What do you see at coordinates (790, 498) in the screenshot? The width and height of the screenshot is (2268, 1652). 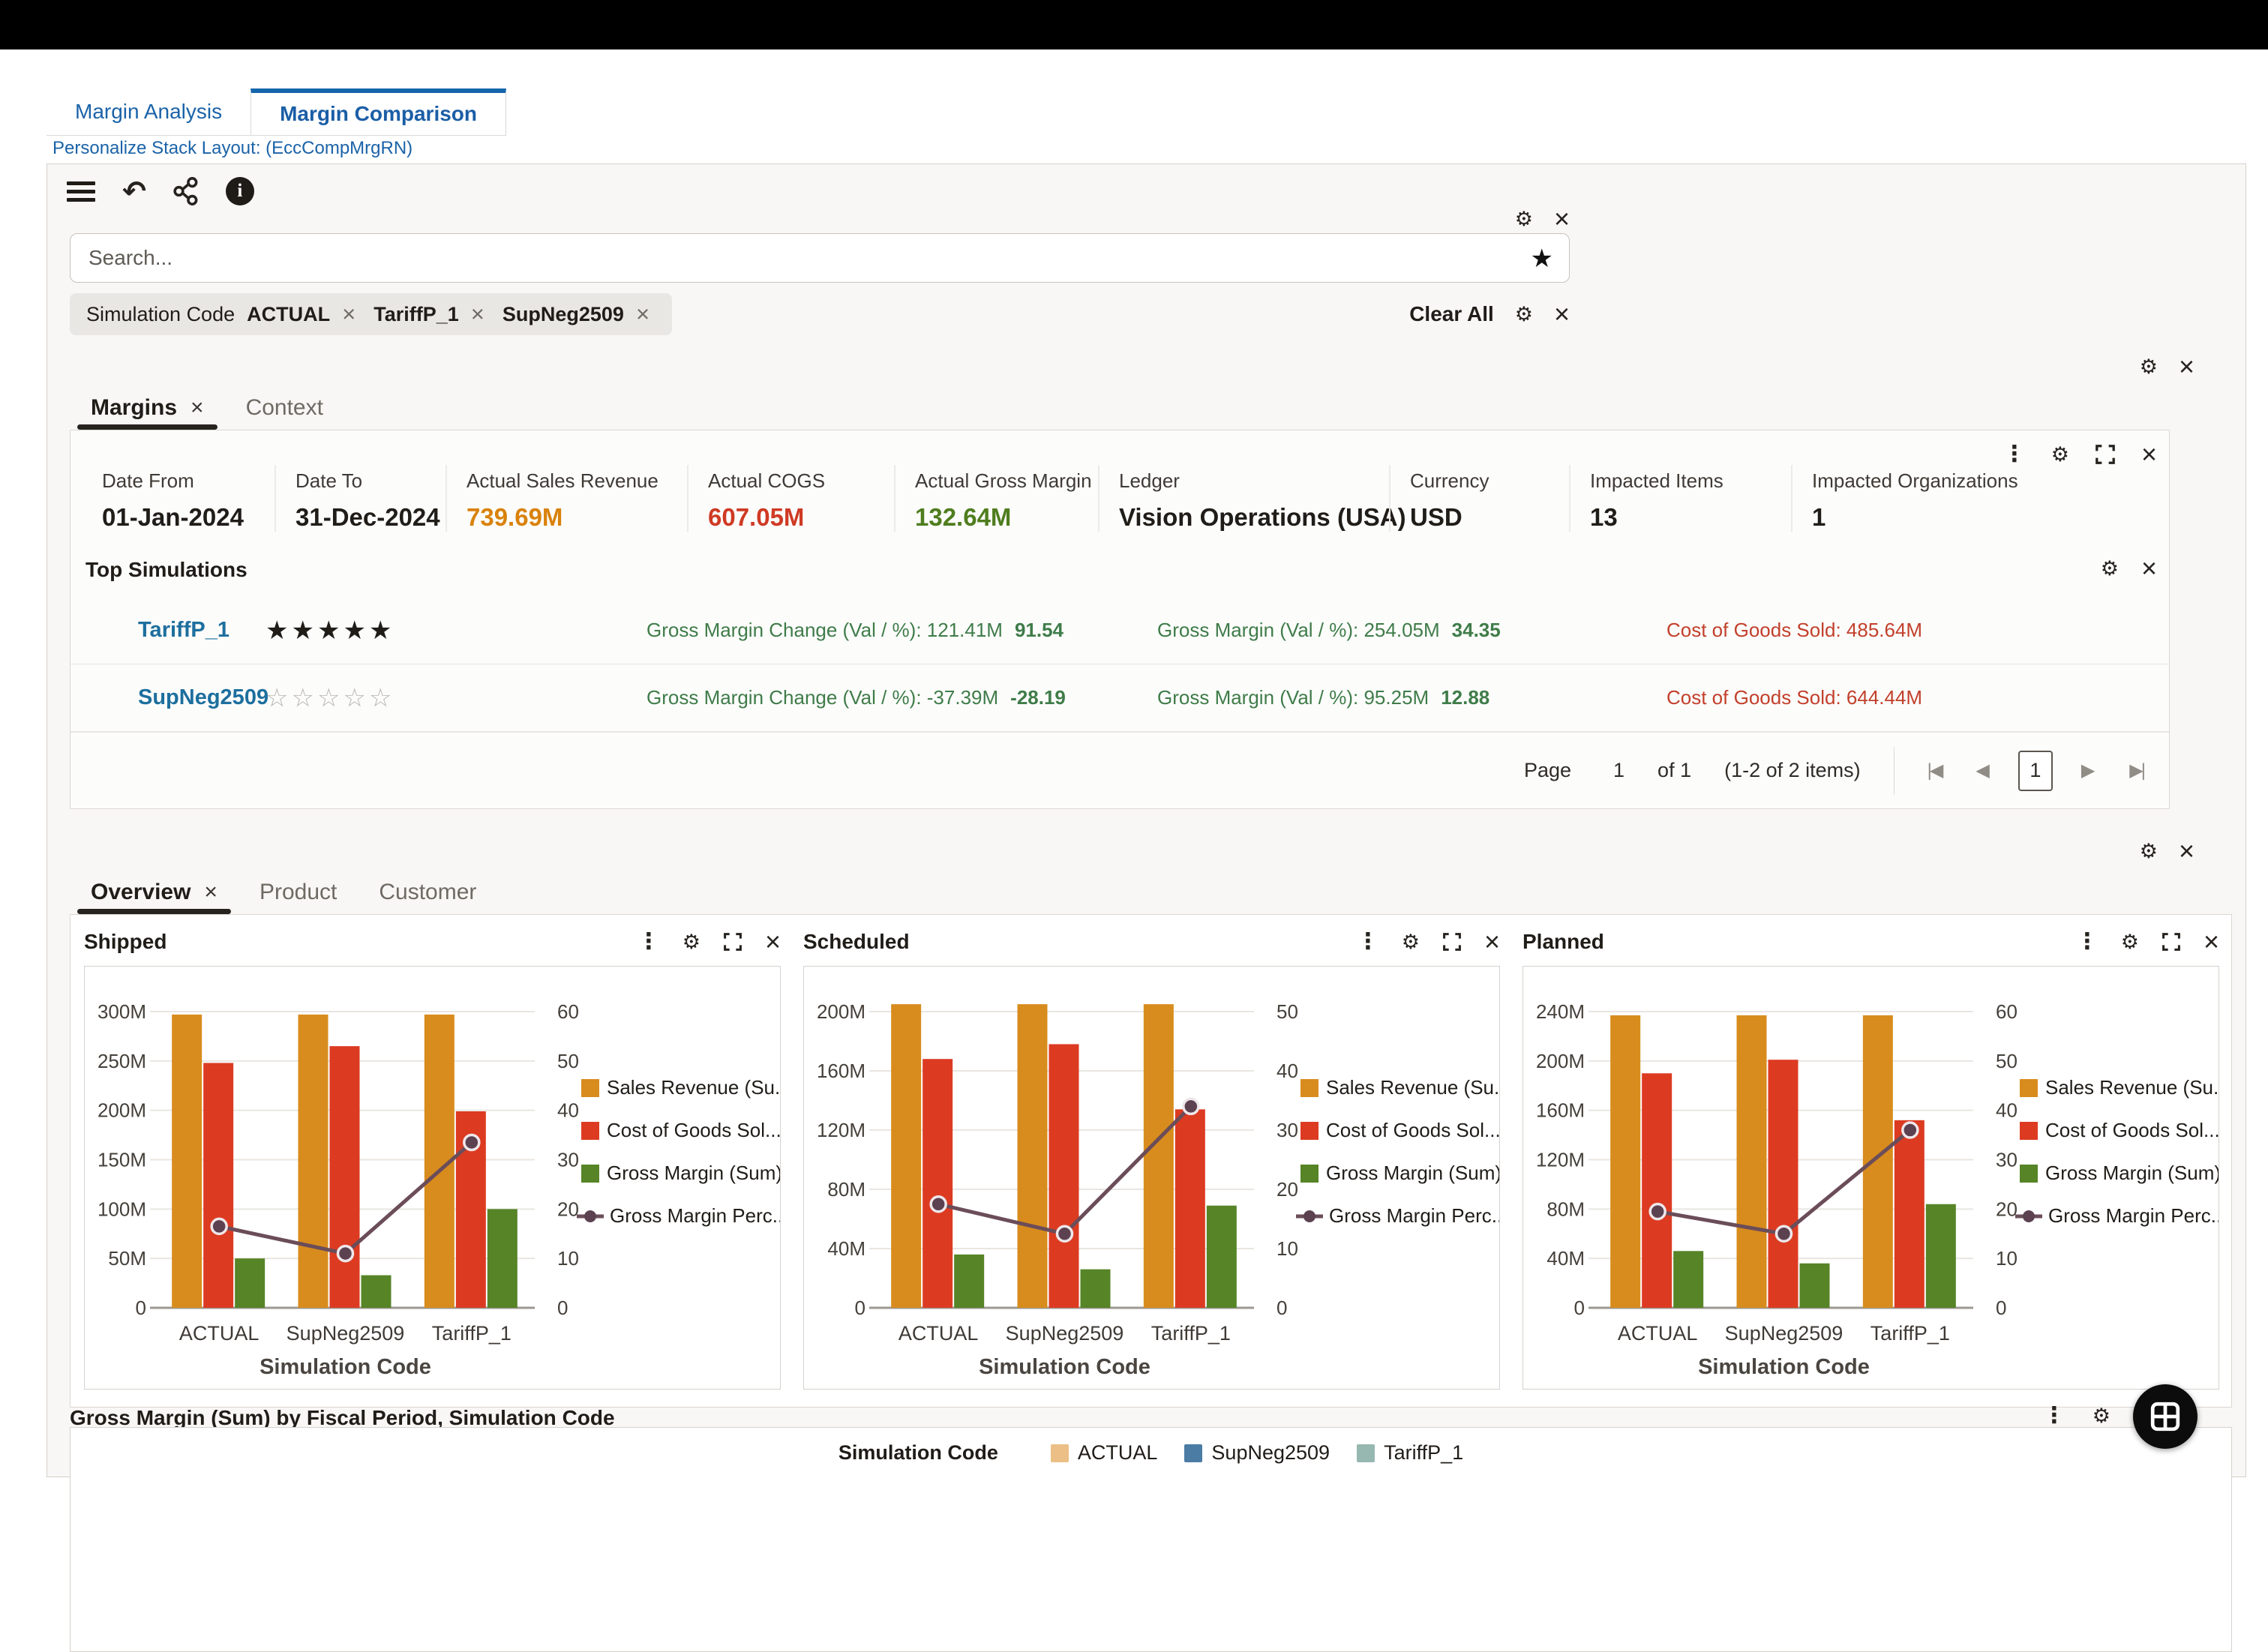 I see `summary-cogs: Actual COGS 607.05M` at bounding box center [790, 498].